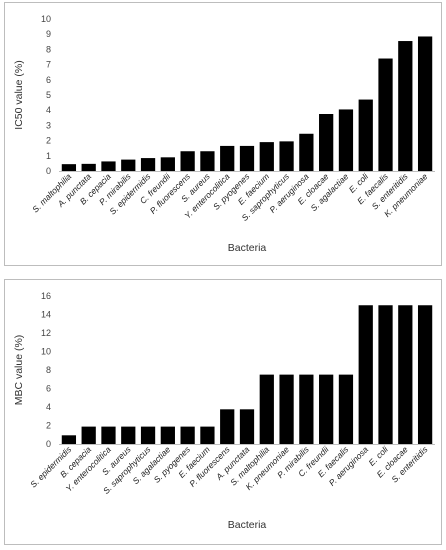  Describe the element at coordinates (48, 65) in the screenshot. I see `y-tick-label: 7` at that location.